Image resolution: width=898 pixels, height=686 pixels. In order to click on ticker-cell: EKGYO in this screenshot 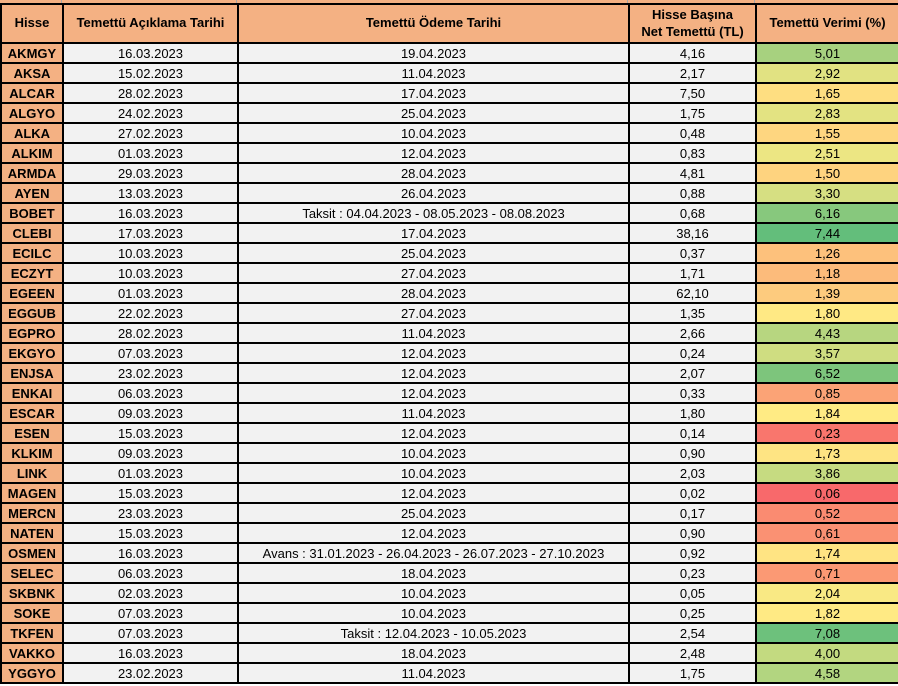, I will do `click(32, 353)`.